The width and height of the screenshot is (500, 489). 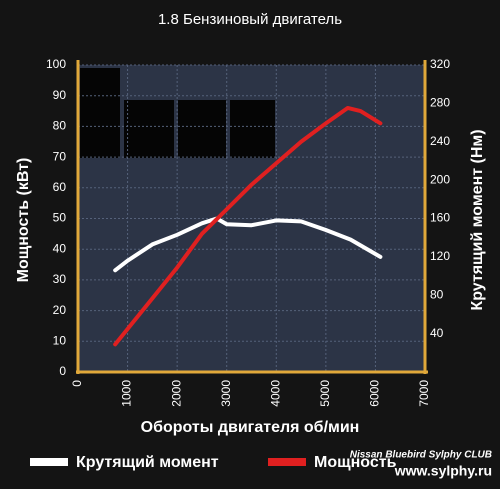 I want to click on x-tick-label: 4000, so click(x=275, y=393).